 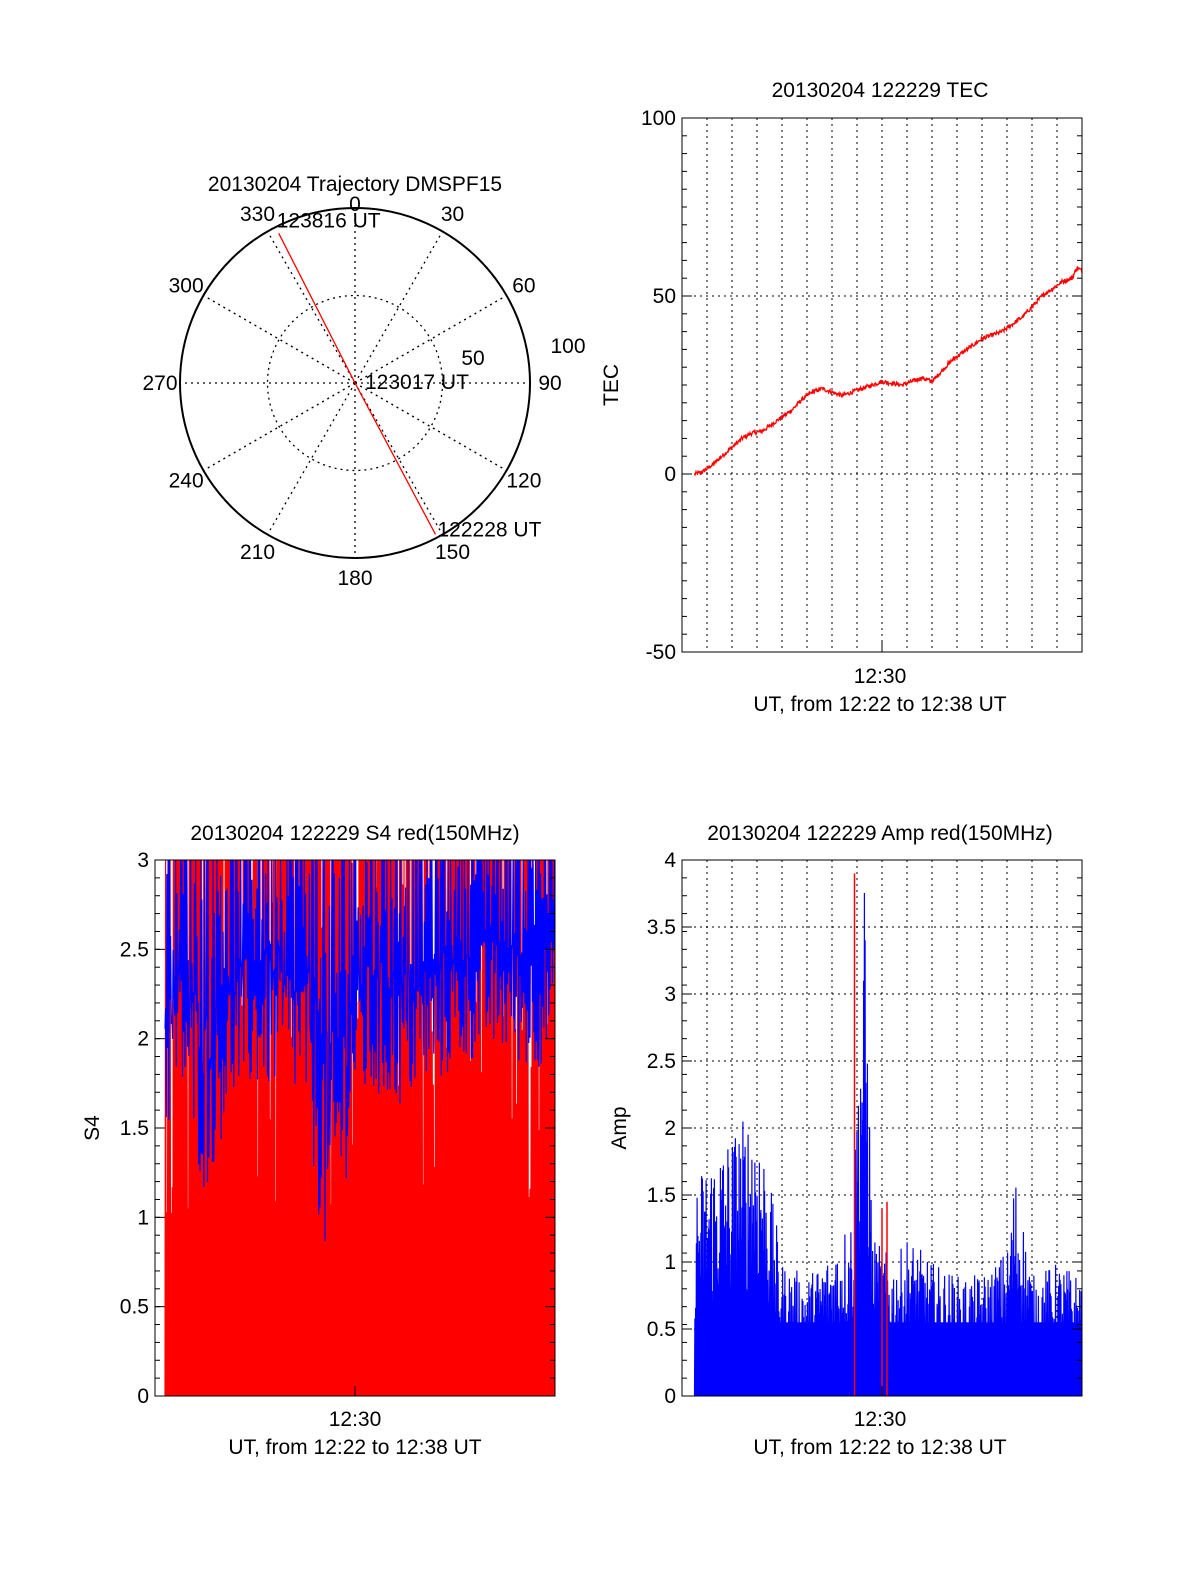 I want to click on polar-inner-ring, so click(x=355, y=383).